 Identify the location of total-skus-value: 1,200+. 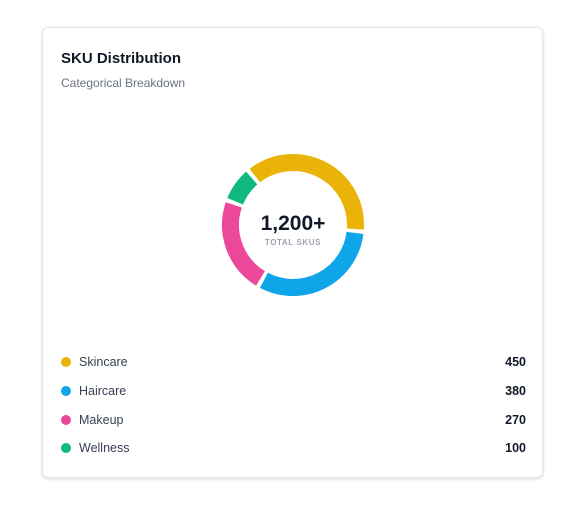
(293, 223).